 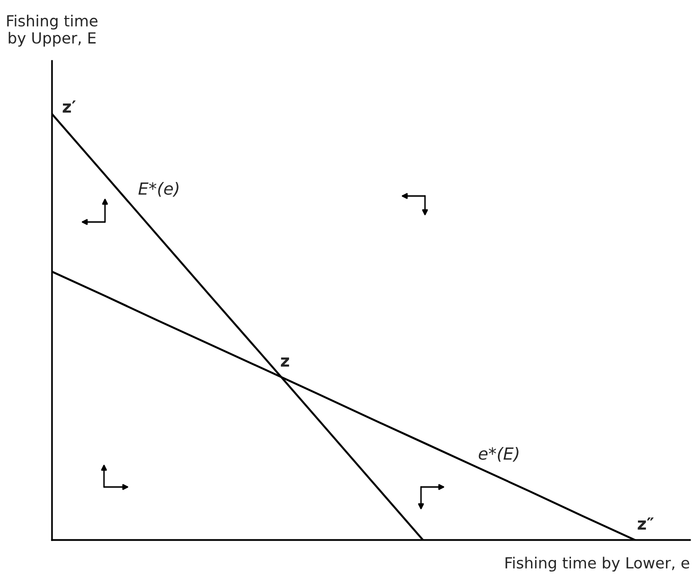 What do you see at coordinates (285, 362) in the screenshot?
I see `annotation: z` at bounding box center [285, 362].